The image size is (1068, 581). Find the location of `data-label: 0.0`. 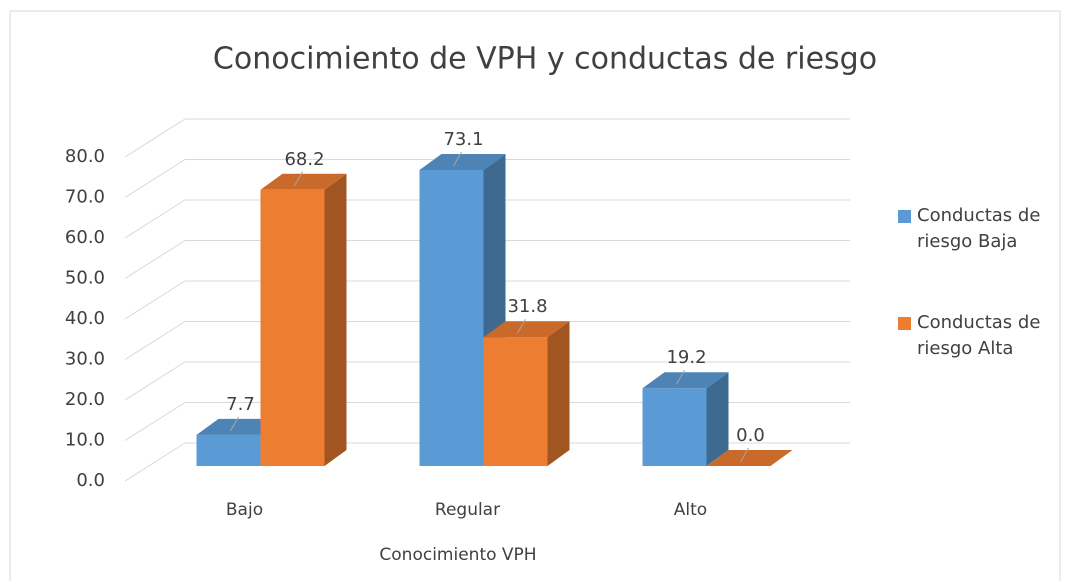

data-label: 0.0 is located at coordinates (750, 435).